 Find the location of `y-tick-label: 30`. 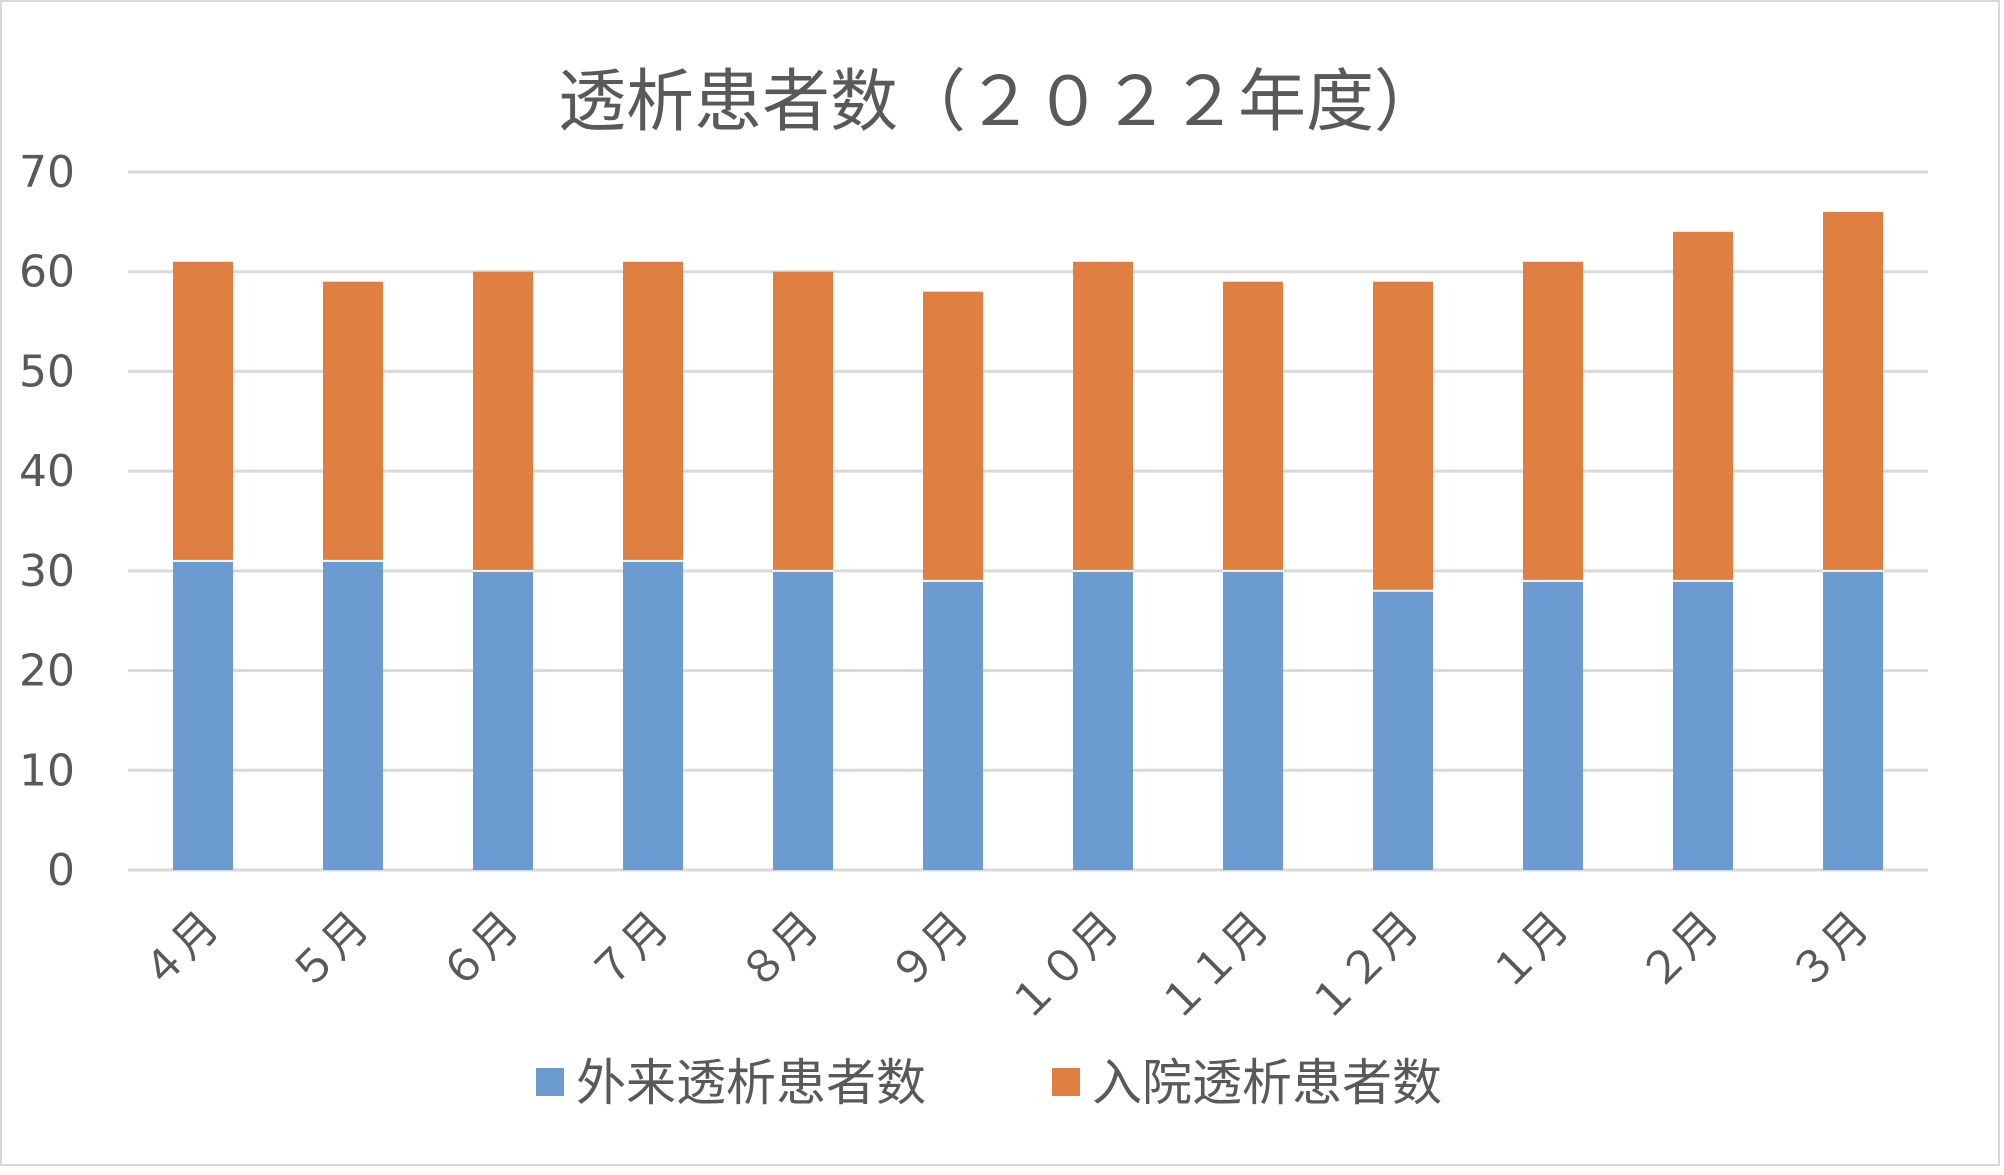

y-tick-label: 30 is located at coordinates (47, 571).